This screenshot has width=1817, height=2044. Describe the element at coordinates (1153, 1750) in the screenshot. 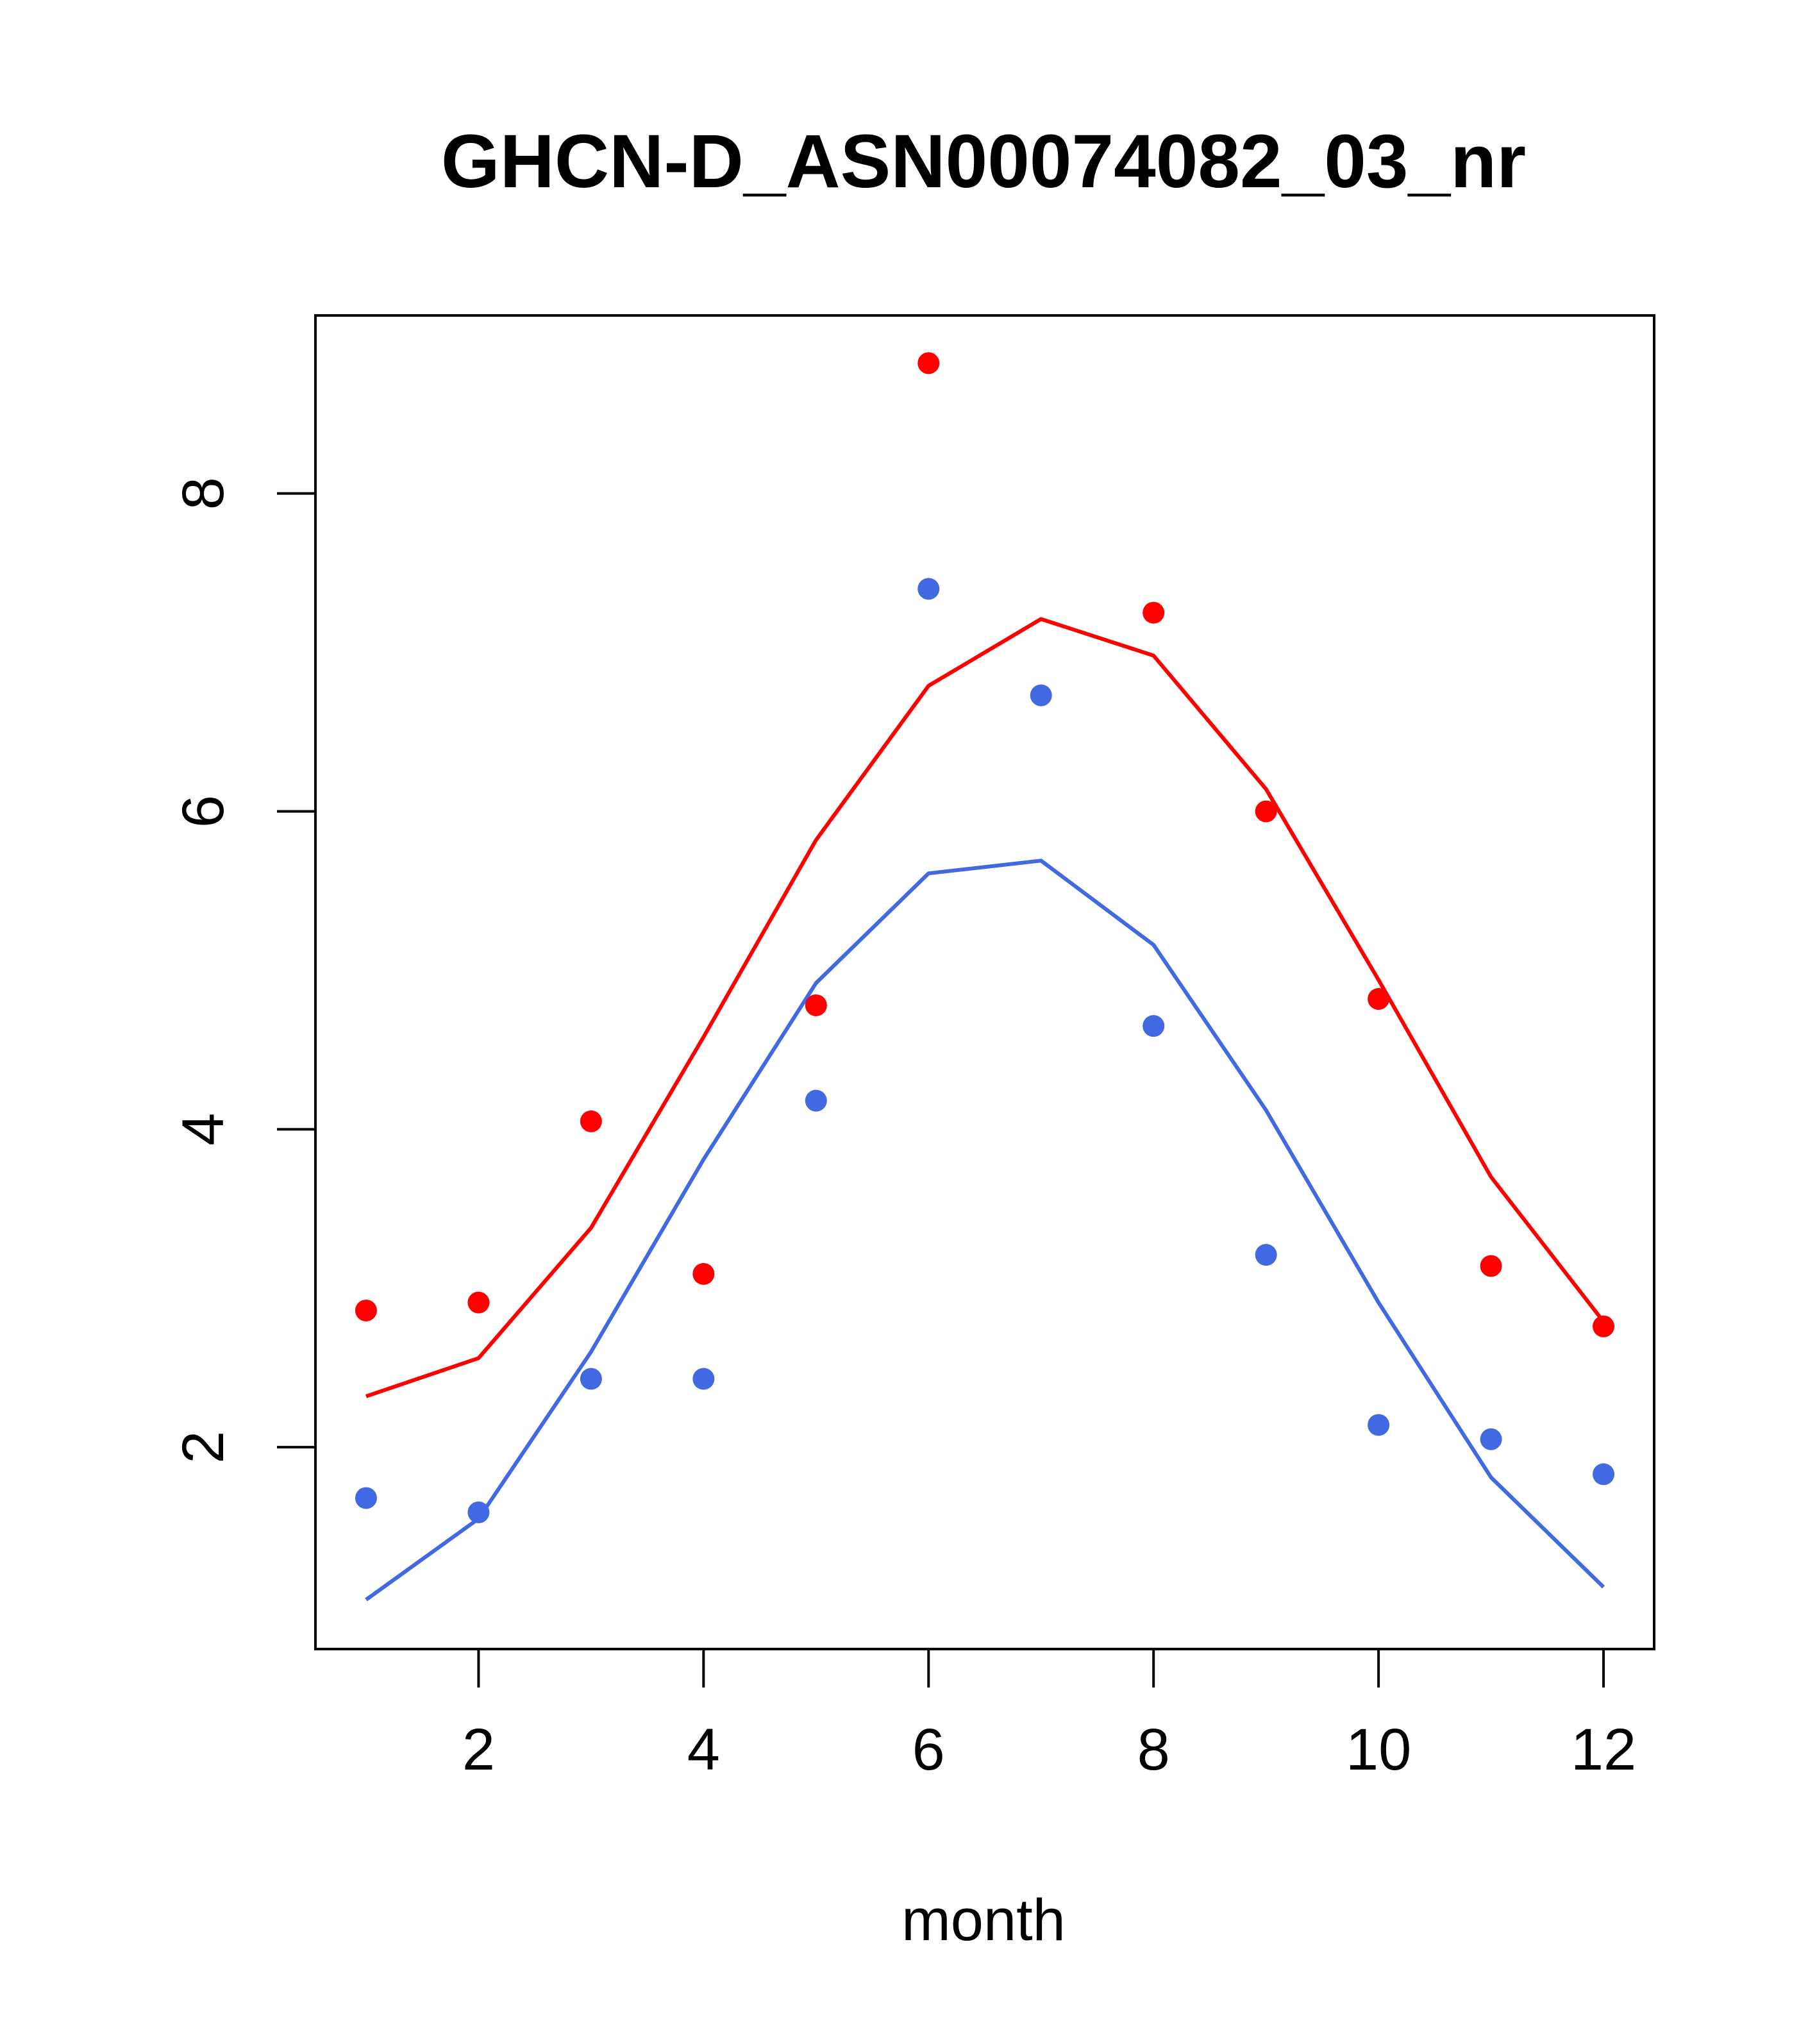

I see `x-tick-label: 8` at that location.